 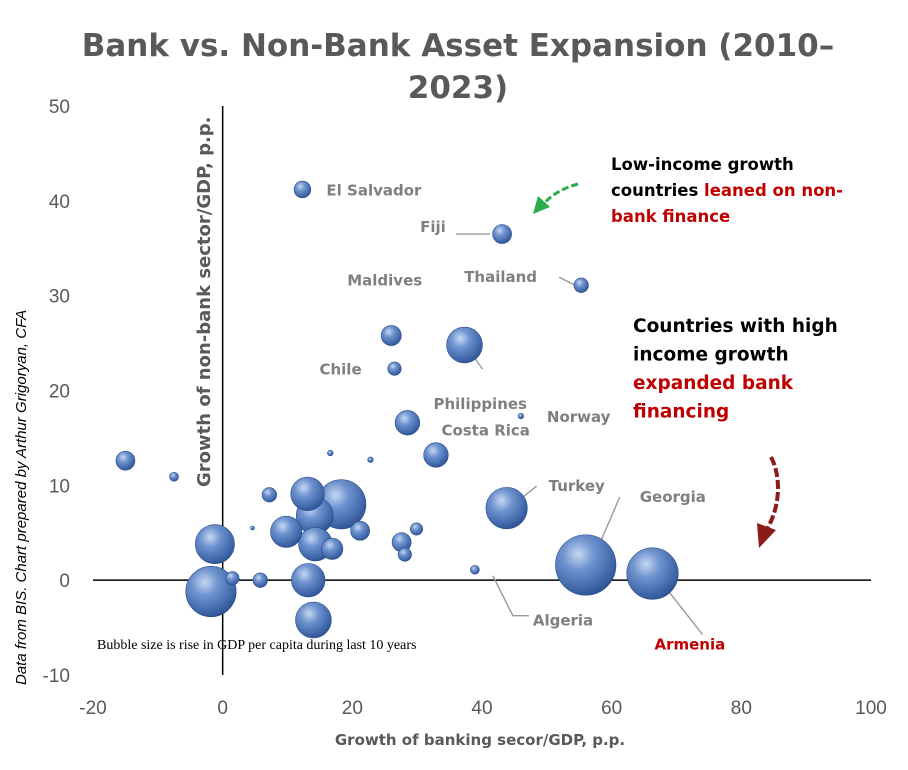 I want to click on callout-line: bank finance, so click(x=670, y=216).